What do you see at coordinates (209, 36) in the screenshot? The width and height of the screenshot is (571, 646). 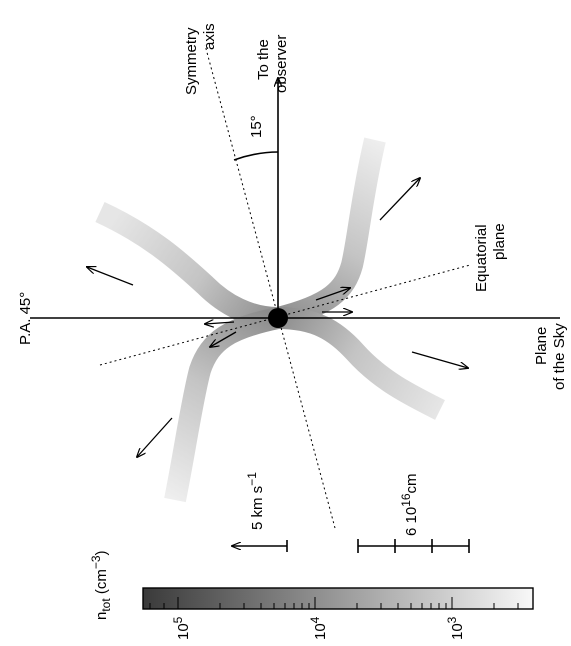 I see `symmetry-axis-label-2: axis` at bounding box center [209, 36].